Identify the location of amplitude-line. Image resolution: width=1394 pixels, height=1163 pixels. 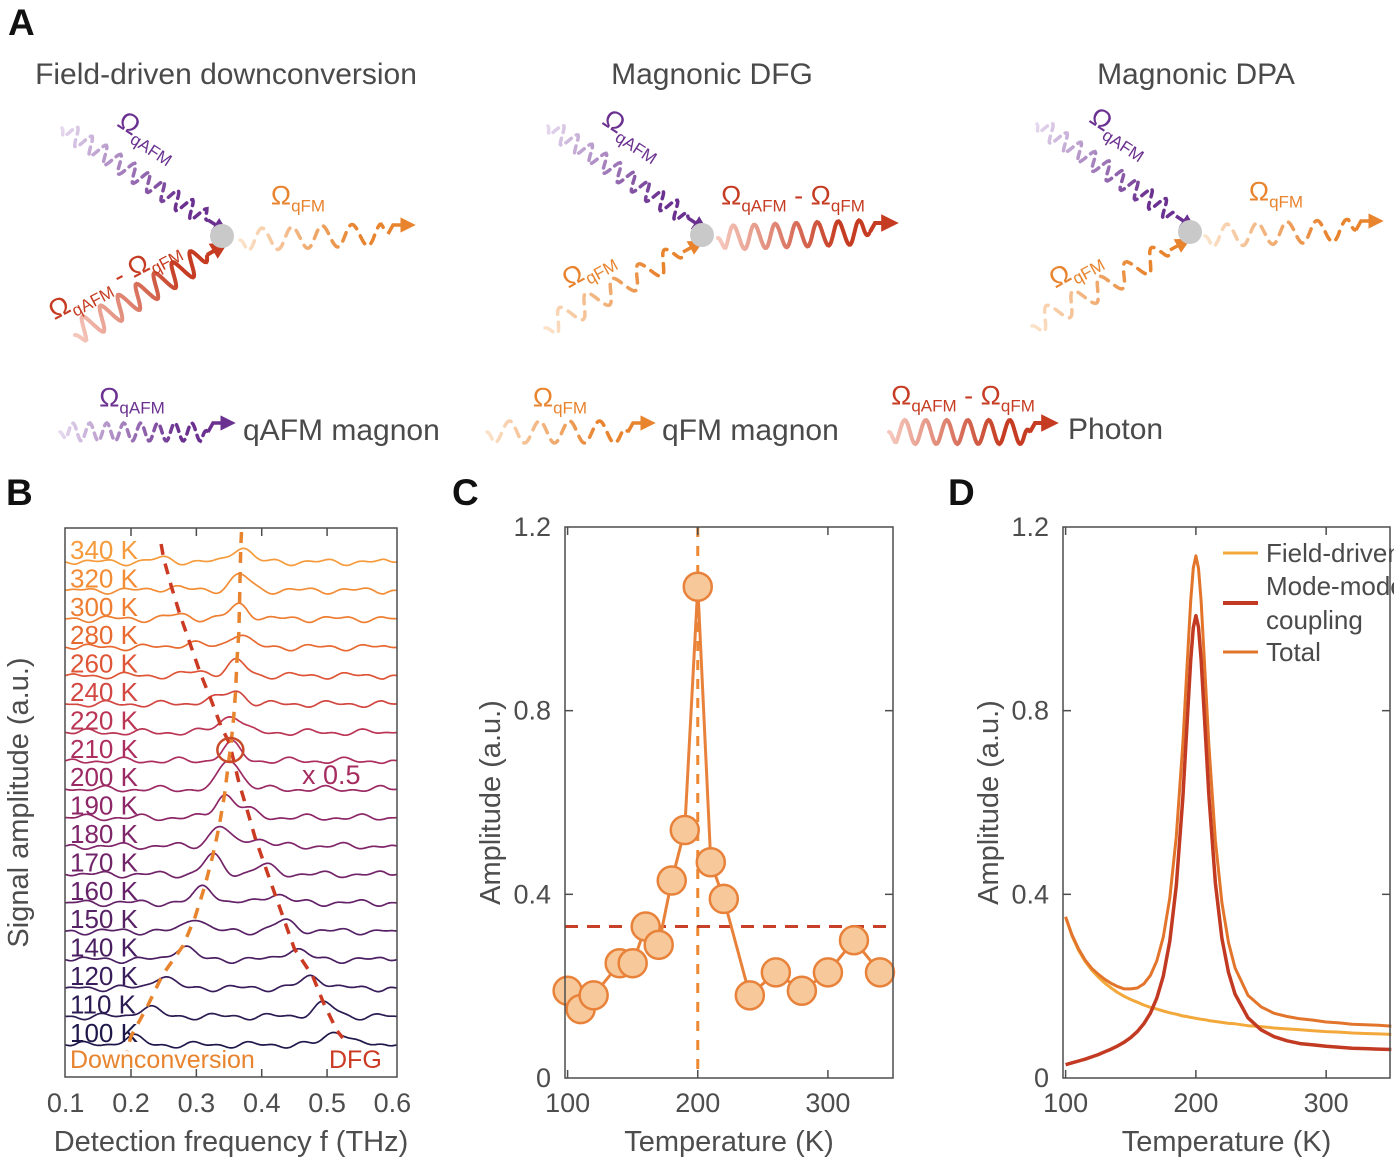
(724, 799).